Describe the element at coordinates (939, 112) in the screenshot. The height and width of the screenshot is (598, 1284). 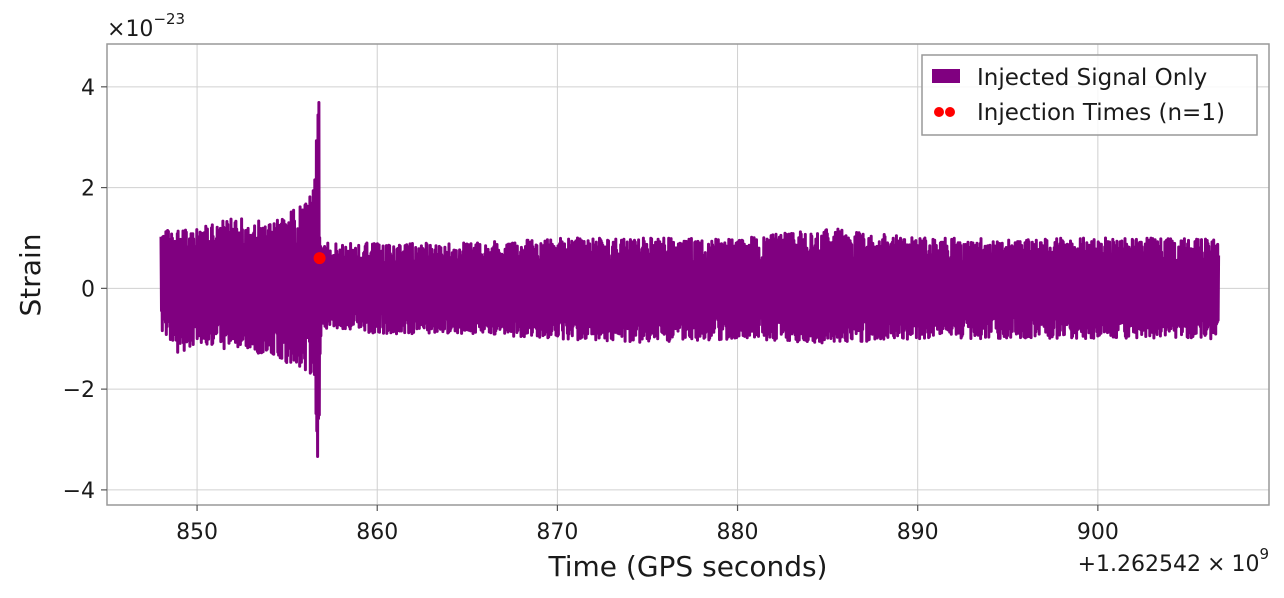
I see `legend-marker-injection-times` at that location.